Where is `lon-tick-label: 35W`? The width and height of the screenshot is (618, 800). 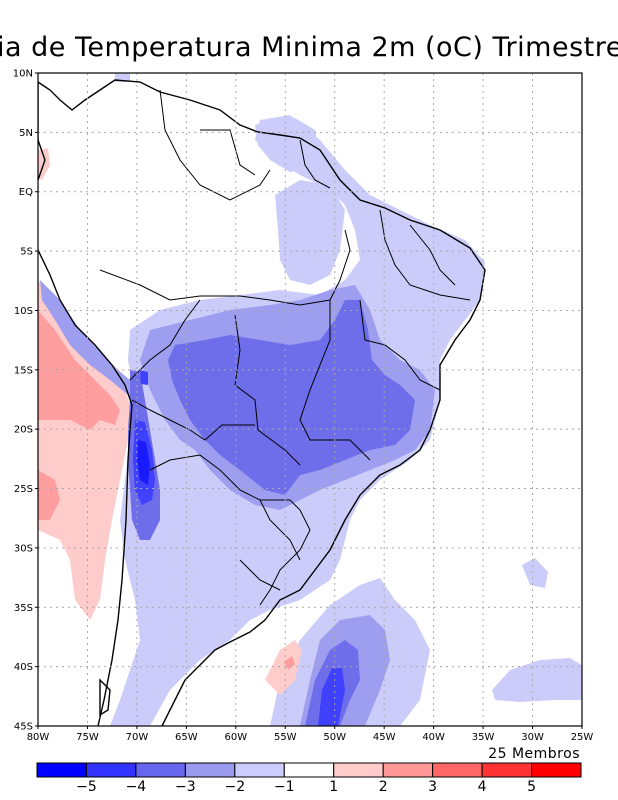
lon-tick-label: 35W is located at coordinates (483, 737).